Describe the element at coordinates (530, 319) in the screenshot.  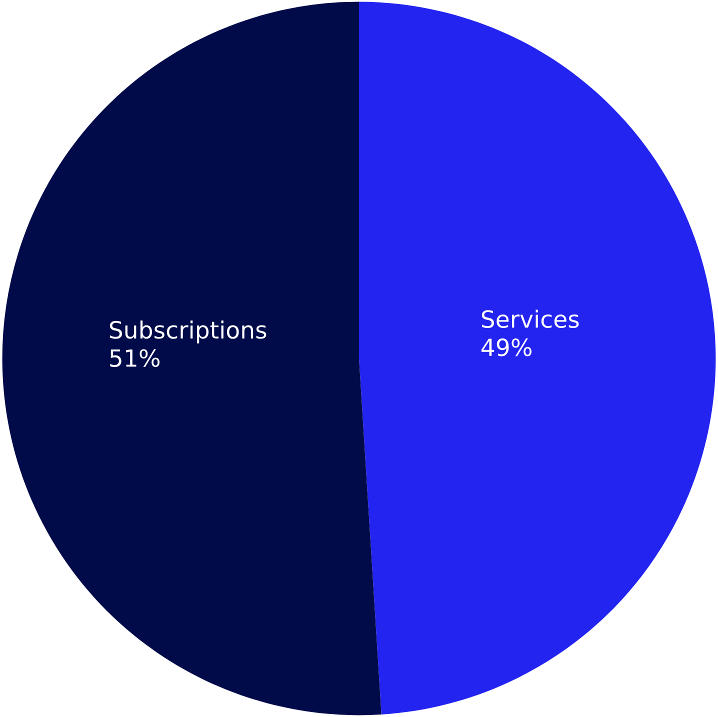
I see `slice-label: Services` at that location.